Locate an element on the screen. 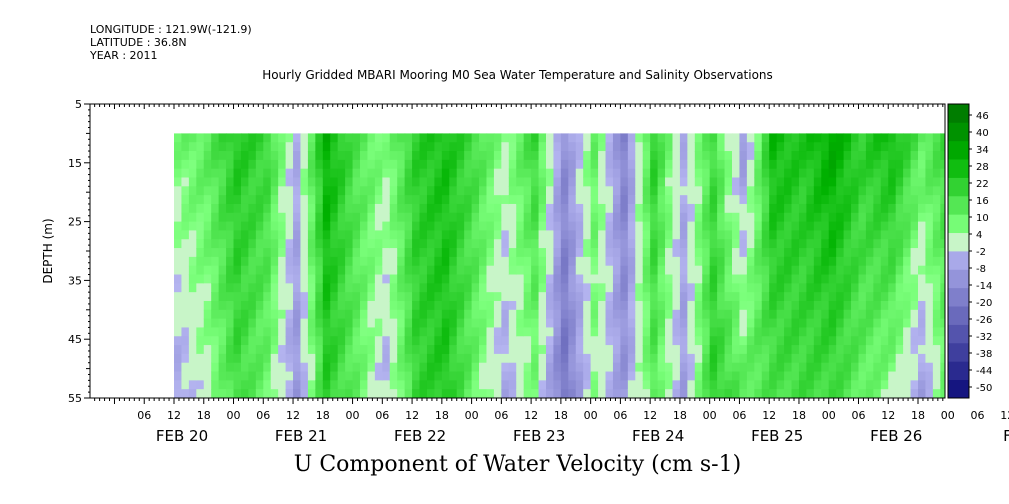  x-hour-label: 12 is located at coordinates (650, 415).